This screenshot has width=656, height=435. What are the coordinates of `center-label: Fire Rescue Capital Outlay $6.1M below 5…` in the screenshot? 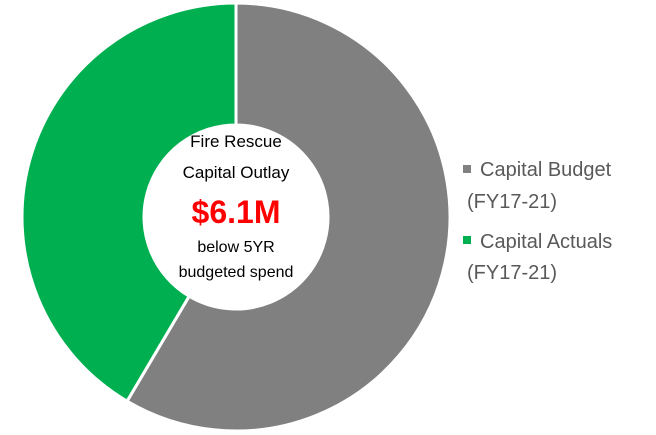 It's located at (236, 206).